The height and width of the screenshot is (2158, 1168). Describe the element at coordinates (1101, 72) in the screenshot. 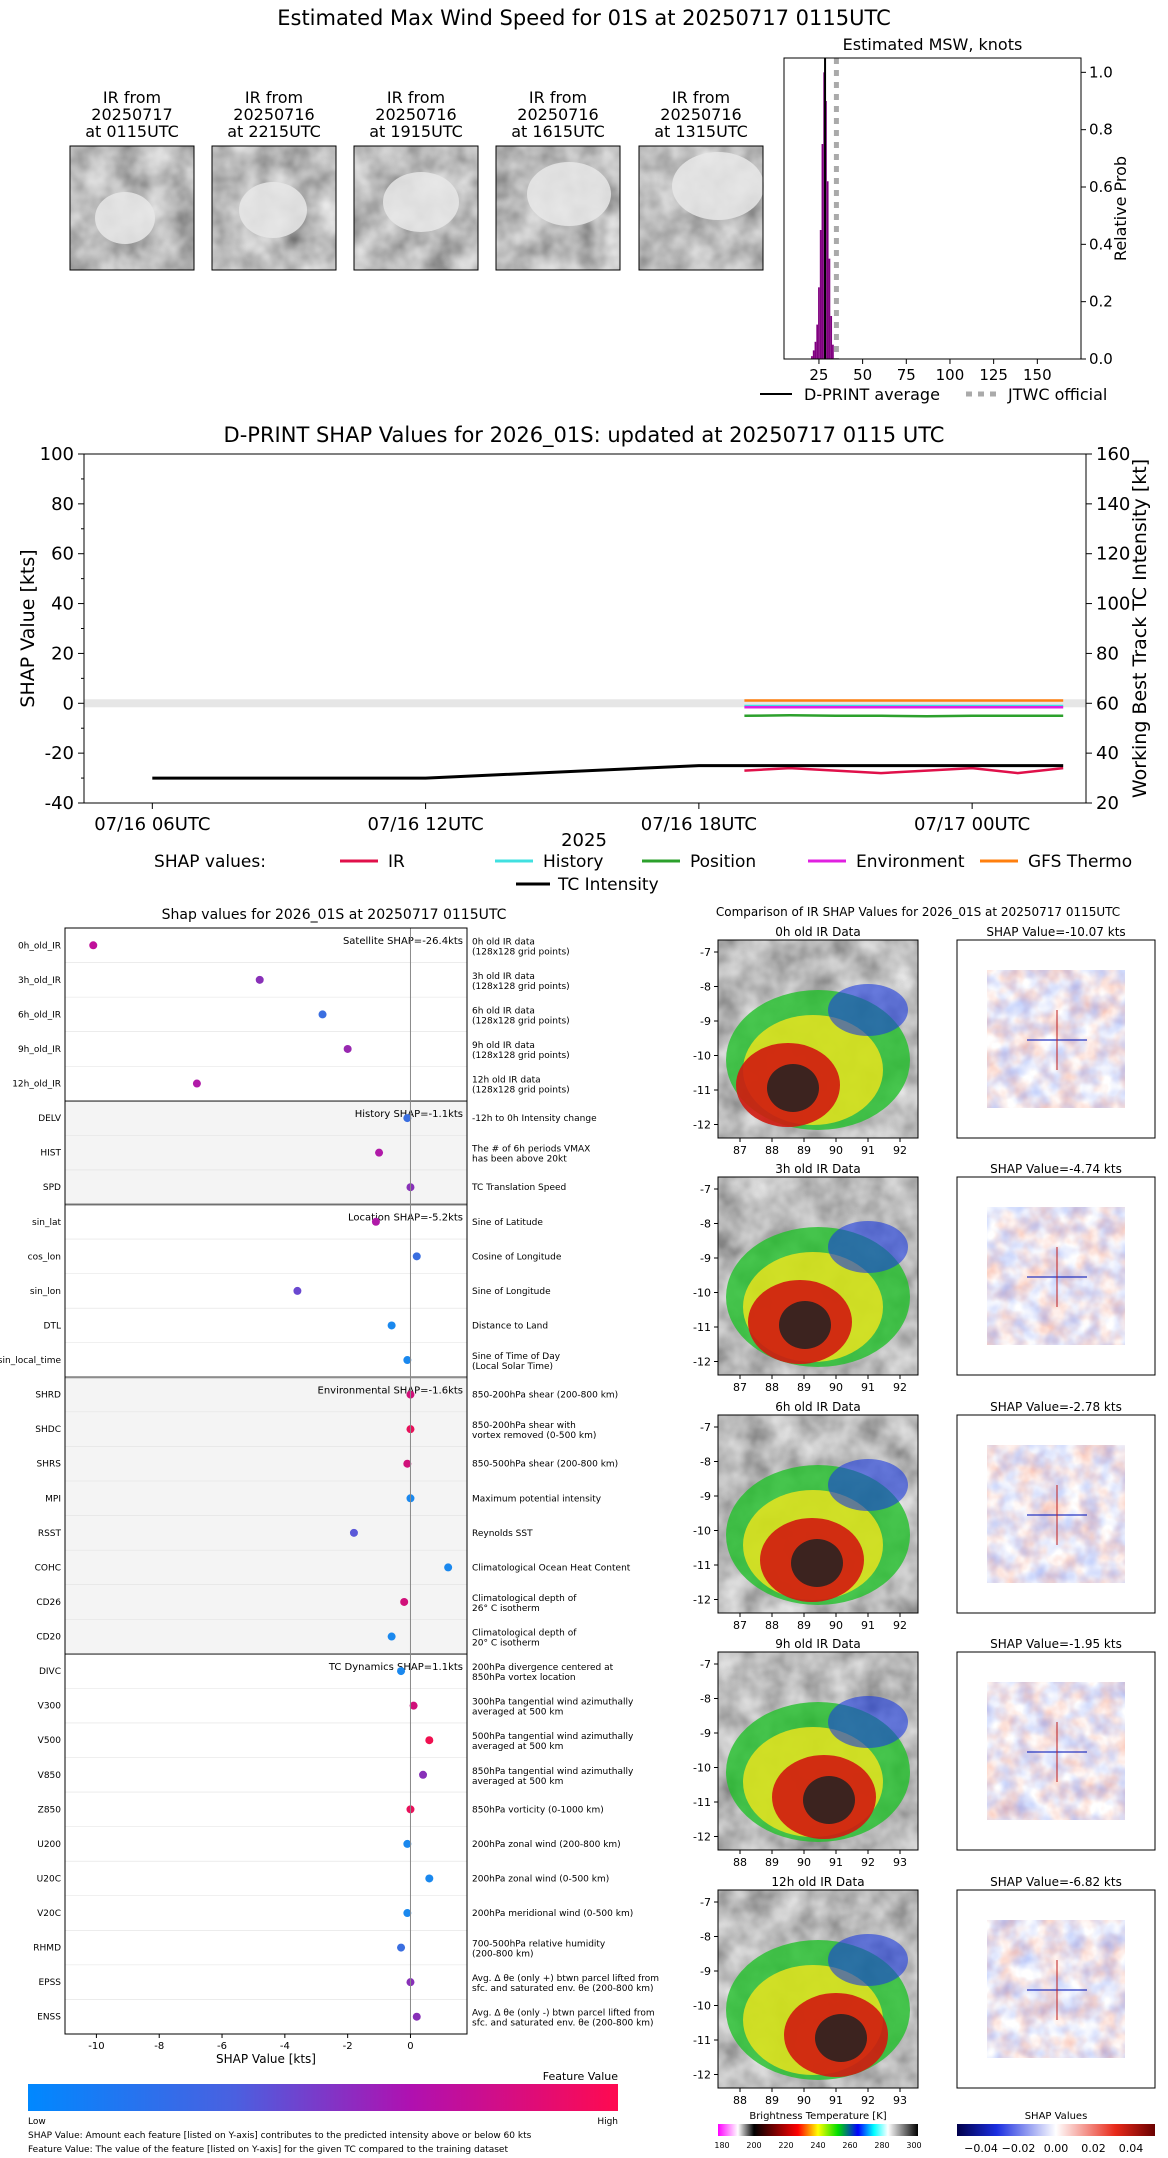

I see `hist-ytick-label: 1.0` at that location.